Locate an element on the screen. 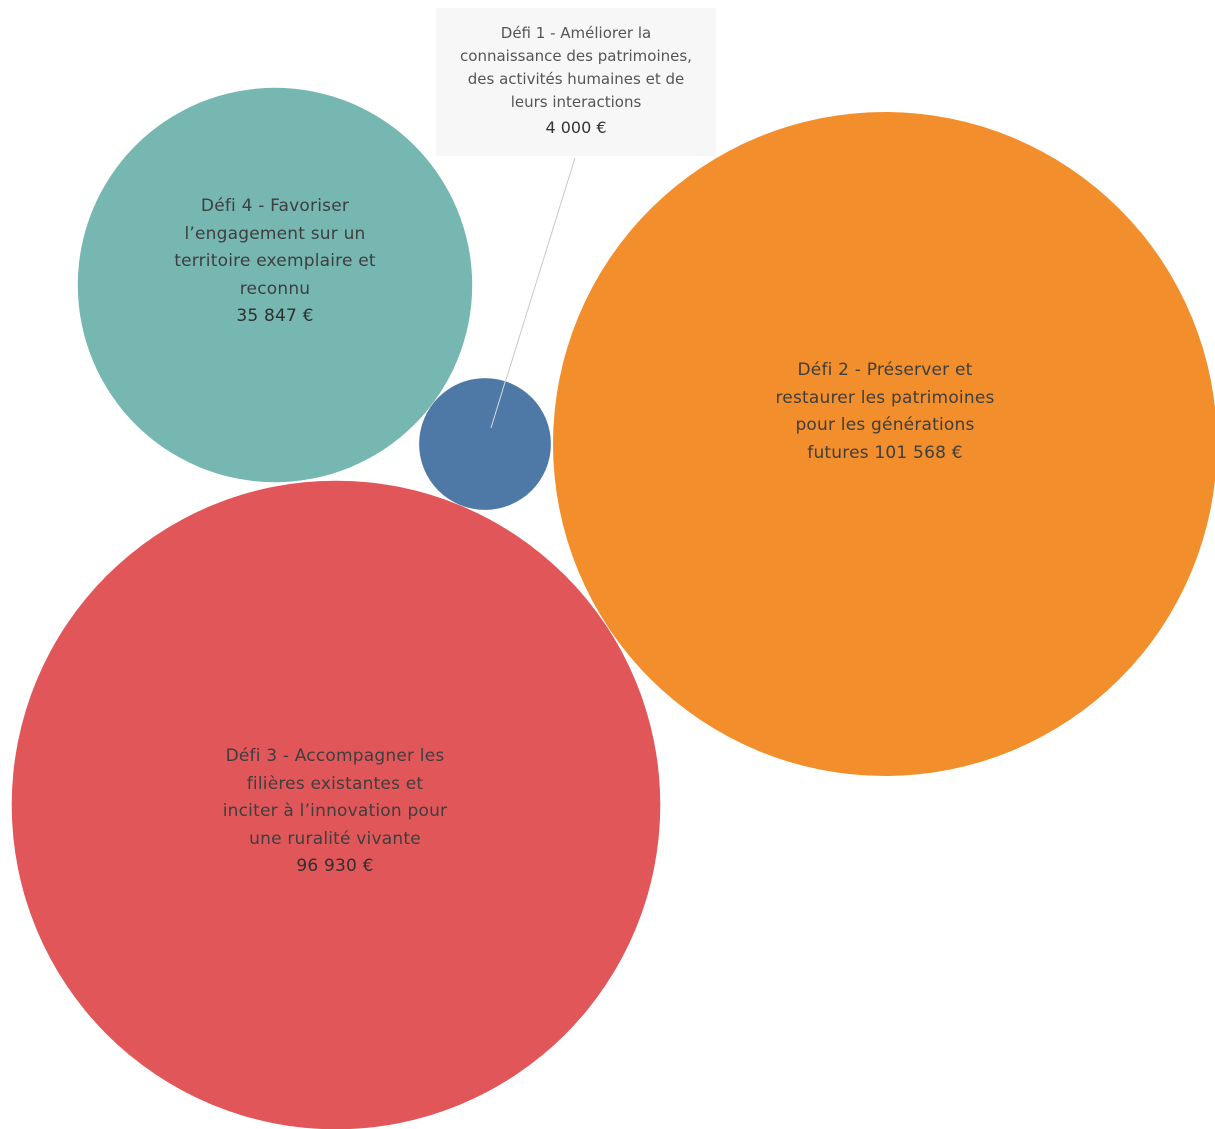 This screenshot has width=1215, height=1129. callout-line: des activités humaines et de is located at coordinates (576, 79).